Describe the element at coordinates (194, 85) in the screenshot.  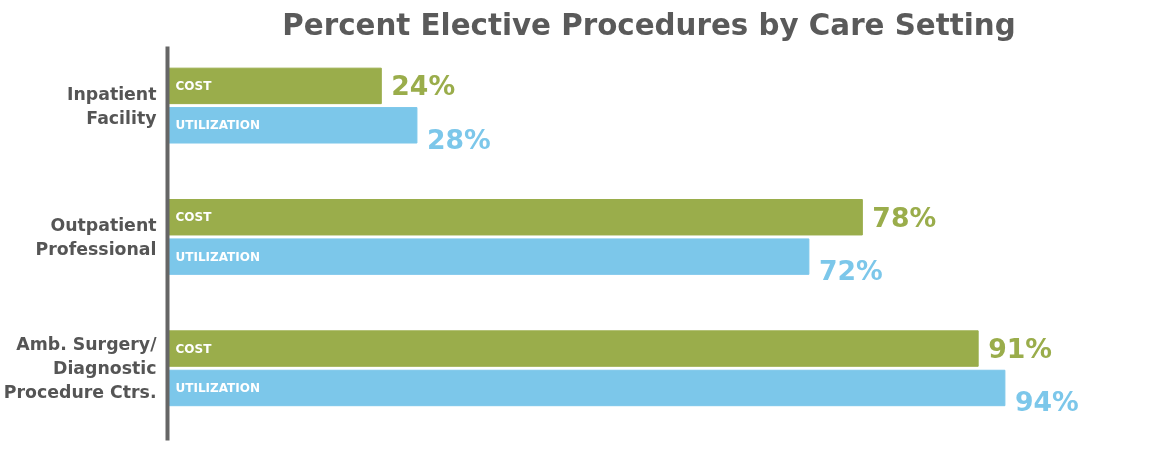
I see `series-label: COST` at that location.